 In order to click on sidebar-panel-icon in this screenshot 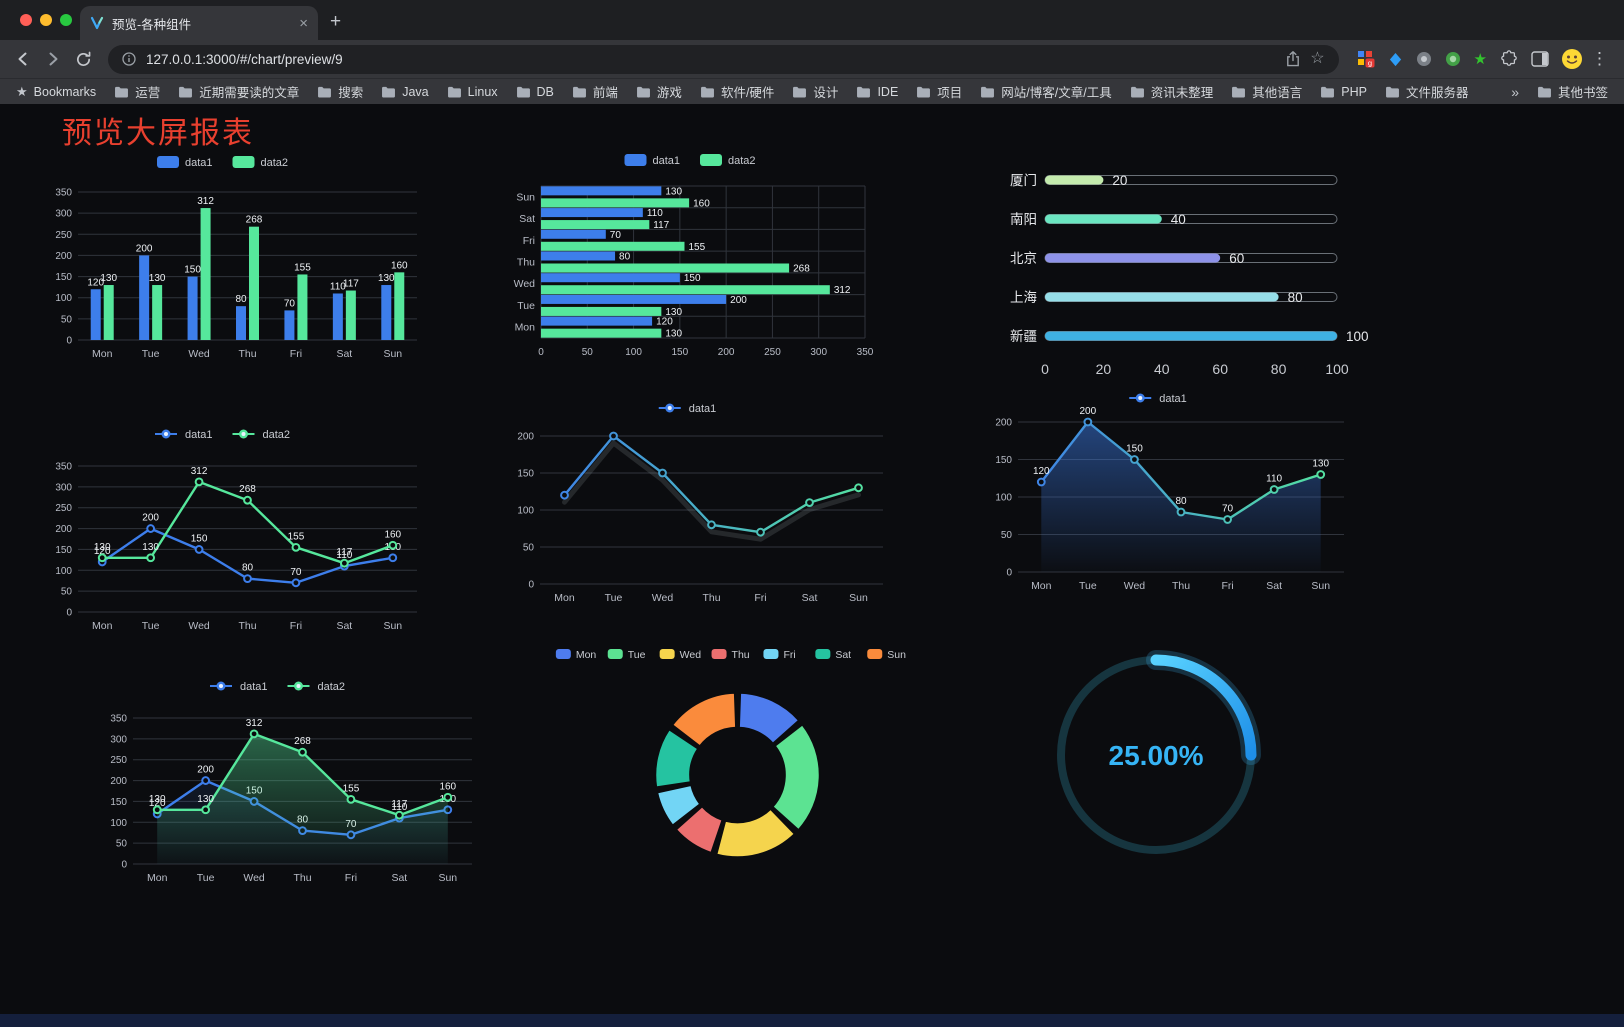, I will do `click(1540, 59)`.